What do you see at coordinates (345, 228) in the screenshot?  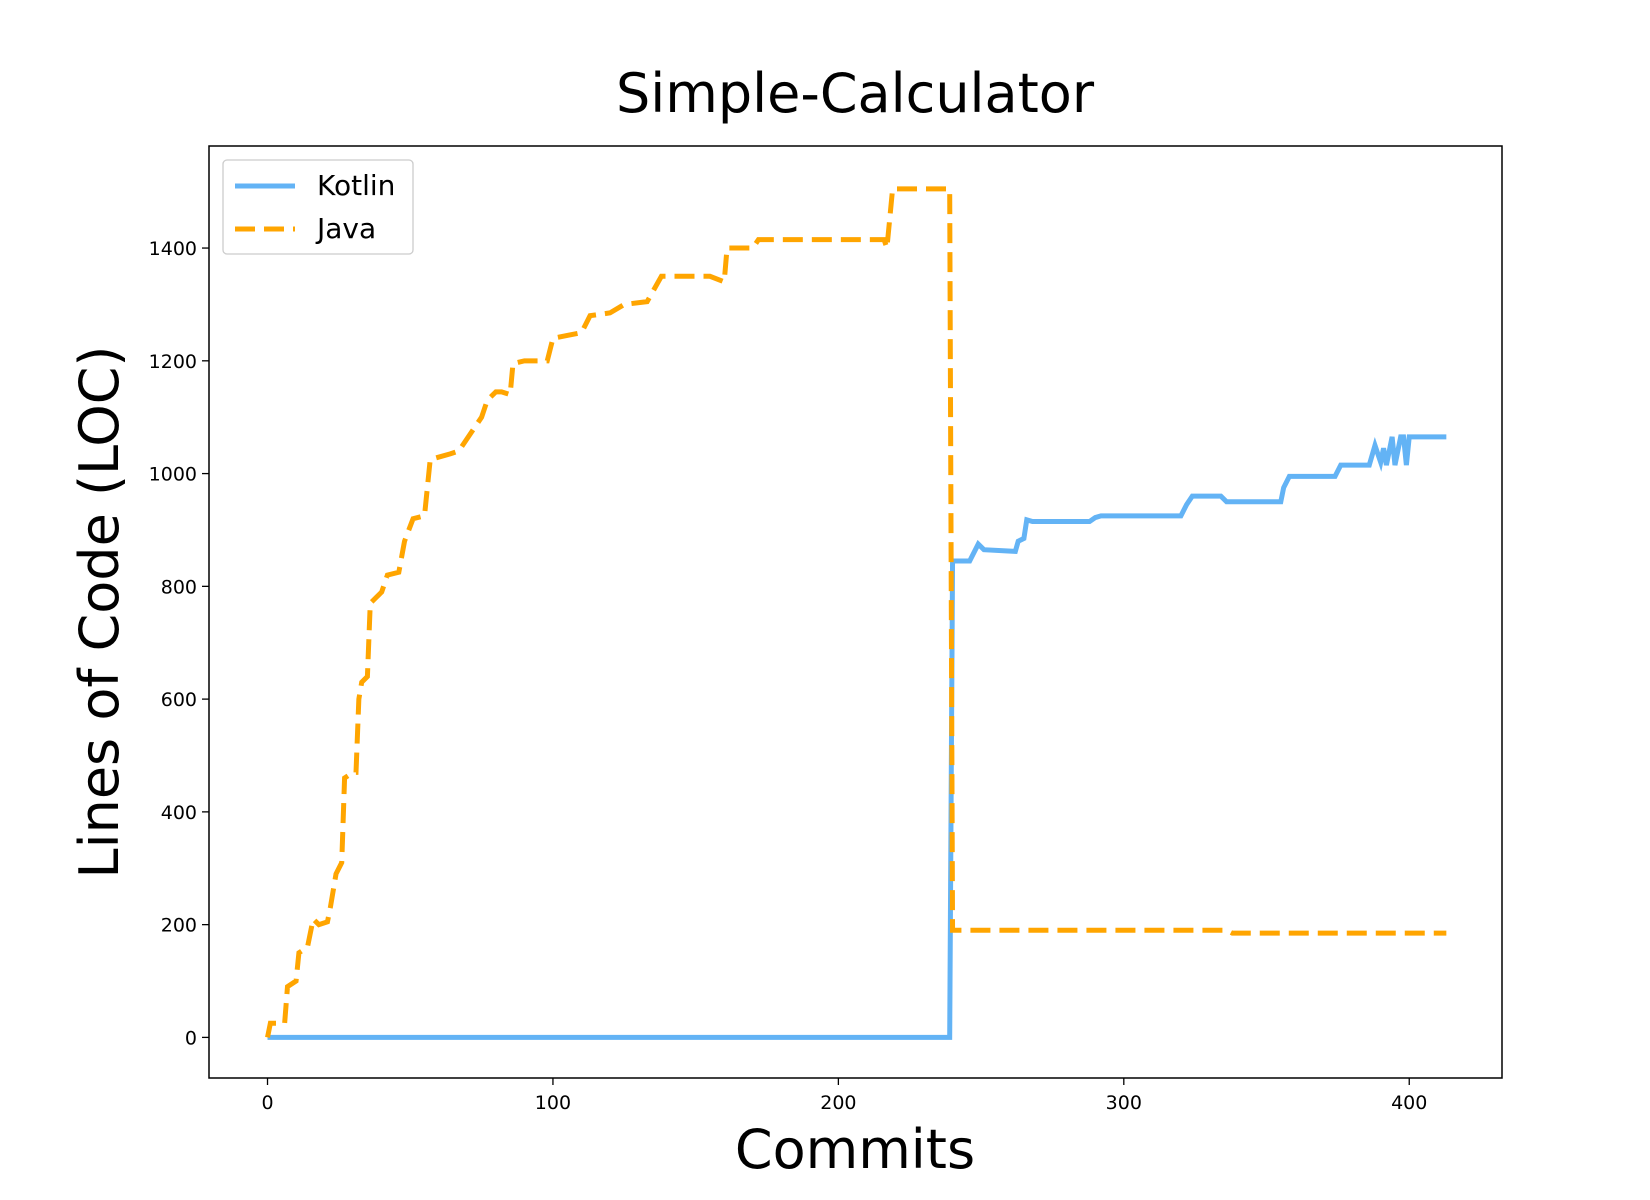 I see `legend-label: Java` at bounding box center [345, 228].